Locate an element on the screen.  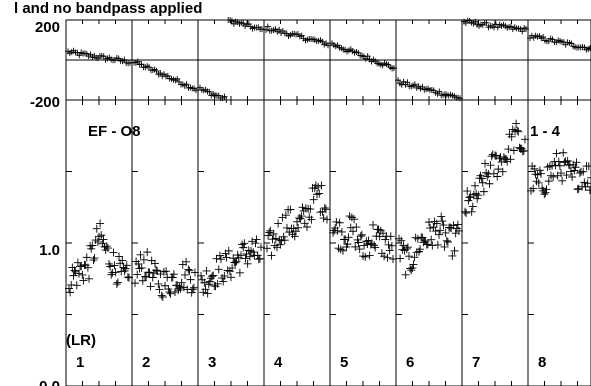
polarization-label: (LR) is located at coordinates (81, 340).